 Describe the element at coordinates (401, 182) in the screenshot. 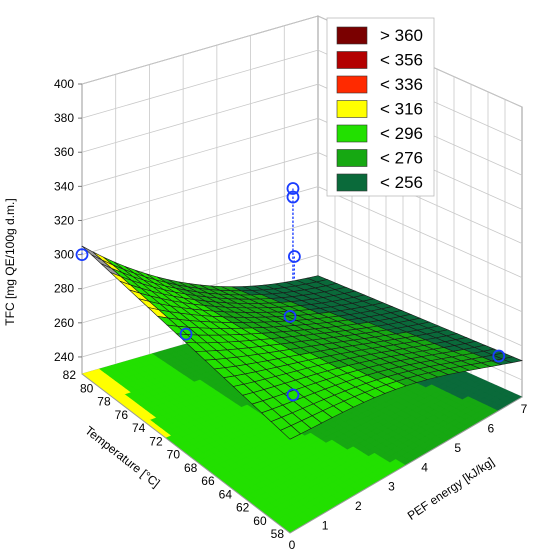

I see `legend-label: < 256` at that location.